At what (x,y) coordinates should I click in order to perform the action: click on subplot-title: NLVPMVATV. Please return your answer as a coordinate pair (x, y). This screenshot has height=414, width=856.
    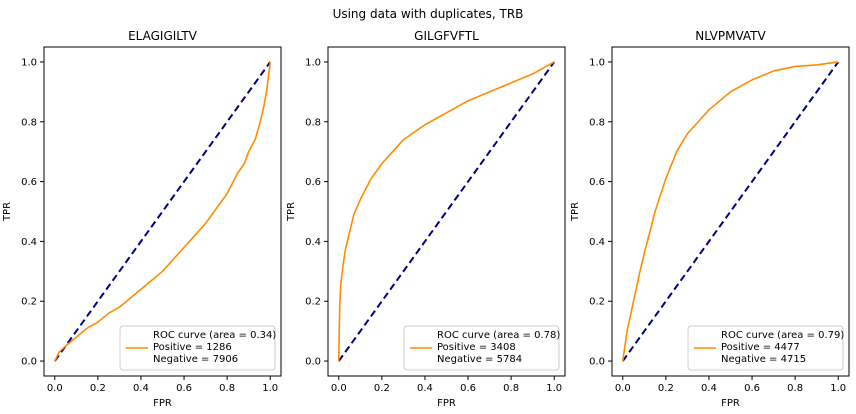
    Looking at the image, I should click on (730, 36).